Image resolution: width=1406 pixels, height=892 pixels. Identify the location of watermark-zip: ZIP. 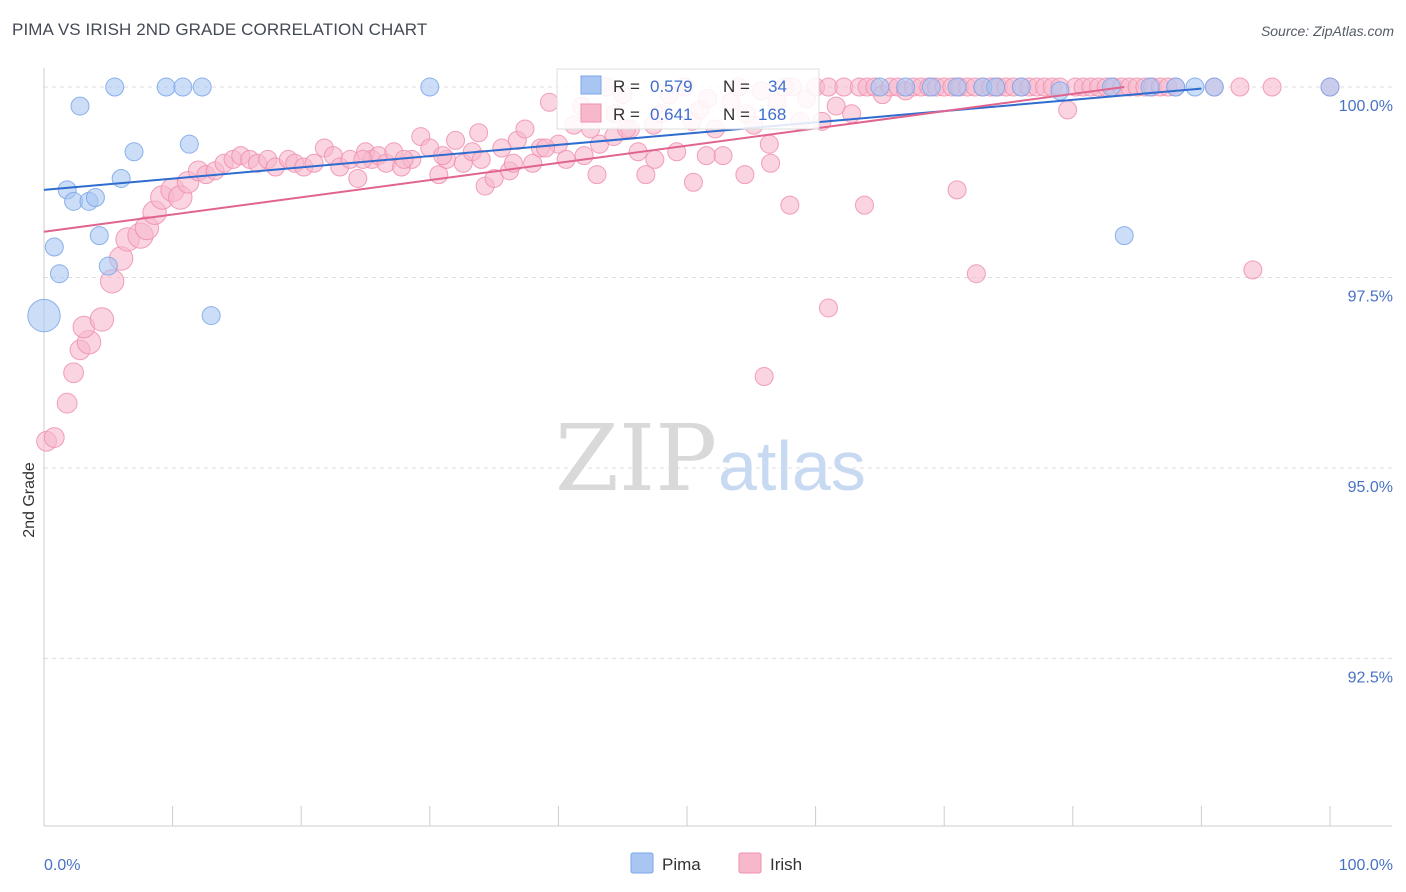
(636, 458).